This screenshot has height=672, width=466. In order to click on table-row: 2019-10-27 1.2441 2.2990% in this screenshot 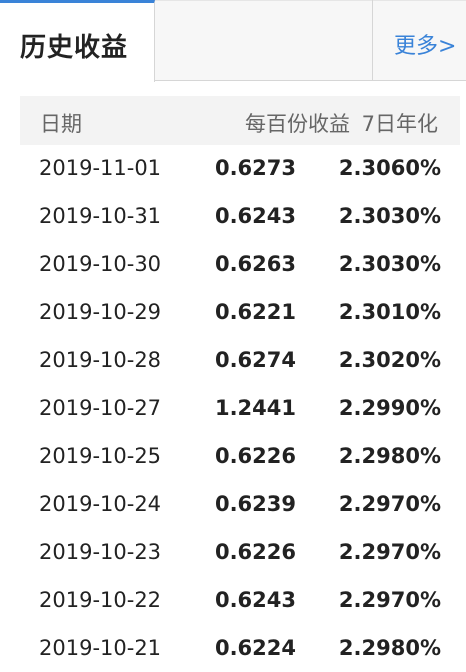, I will do `click(240, 409)`.